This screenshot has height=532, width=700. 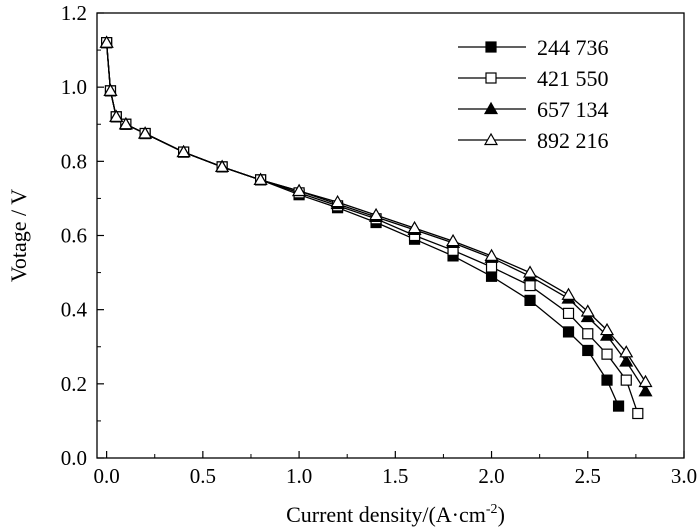 What do you see at coordinates (684, 476) in the screenshot?
I see `x-tick-label: 3.0` at bounding box center [684, 476].